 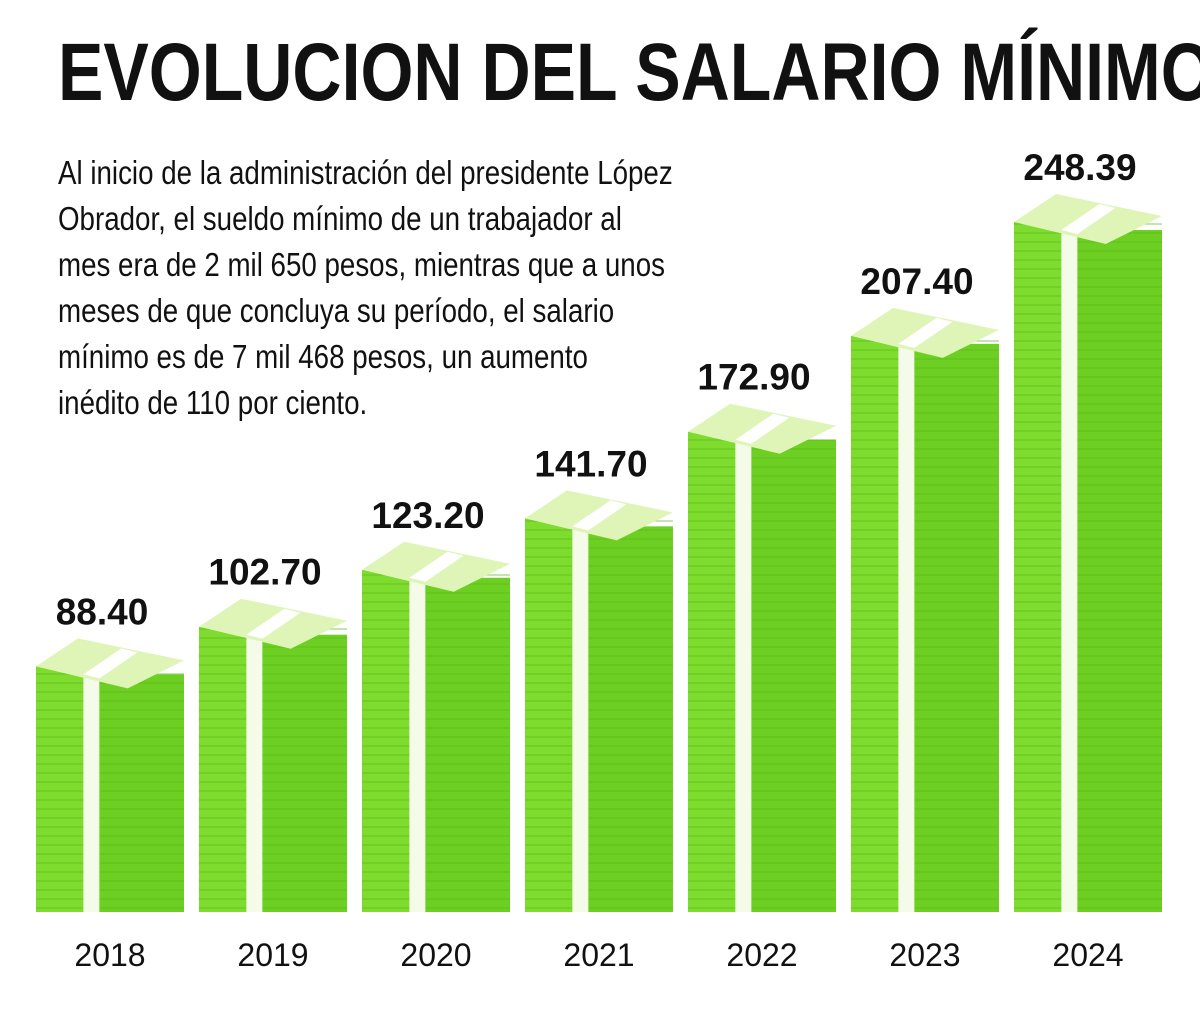 I want to click on x-tick-label: 2024, so click(x=1087, y=955).